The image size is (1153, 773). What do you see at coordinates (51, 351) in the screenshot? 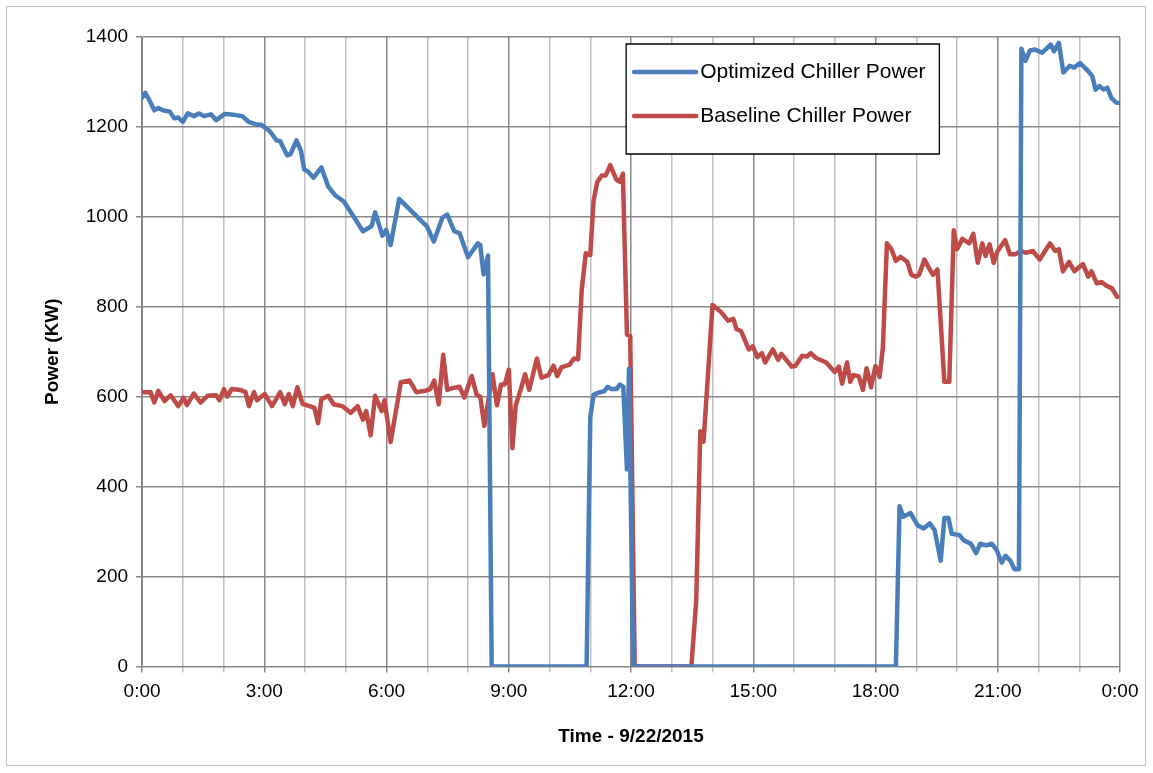
I see `y-axis-title: Power (KW)` at bounding box center [51, 351].